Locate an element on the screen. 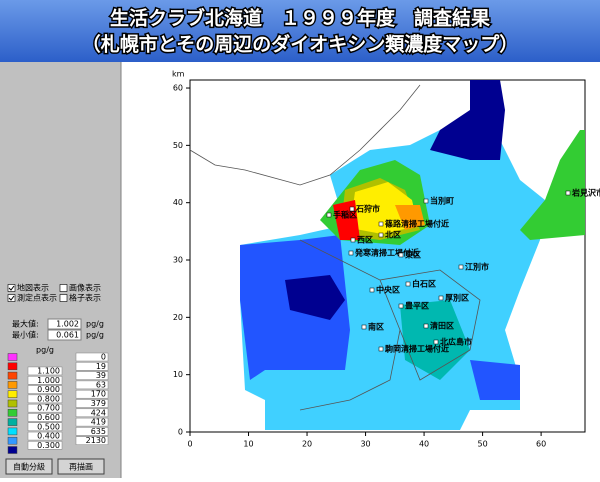 Image resolution: width=600 pixels, height=482 pixels. x-tick-label: 40 is located at coordinates (424, 444).